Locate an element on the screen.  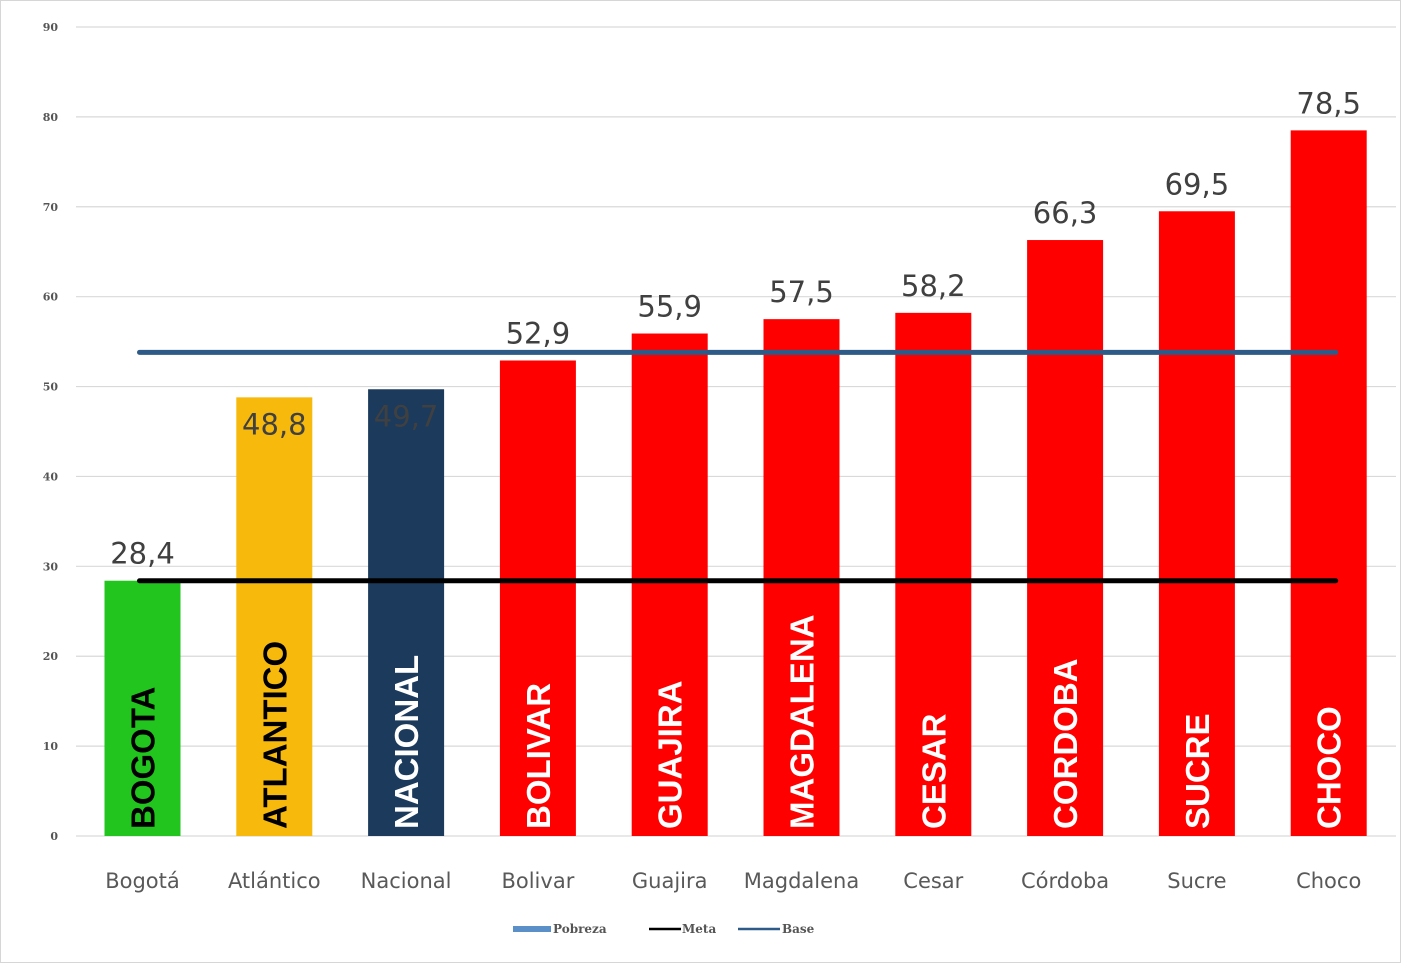
y-tick-label: 20 is located at coordinates (51, 656).